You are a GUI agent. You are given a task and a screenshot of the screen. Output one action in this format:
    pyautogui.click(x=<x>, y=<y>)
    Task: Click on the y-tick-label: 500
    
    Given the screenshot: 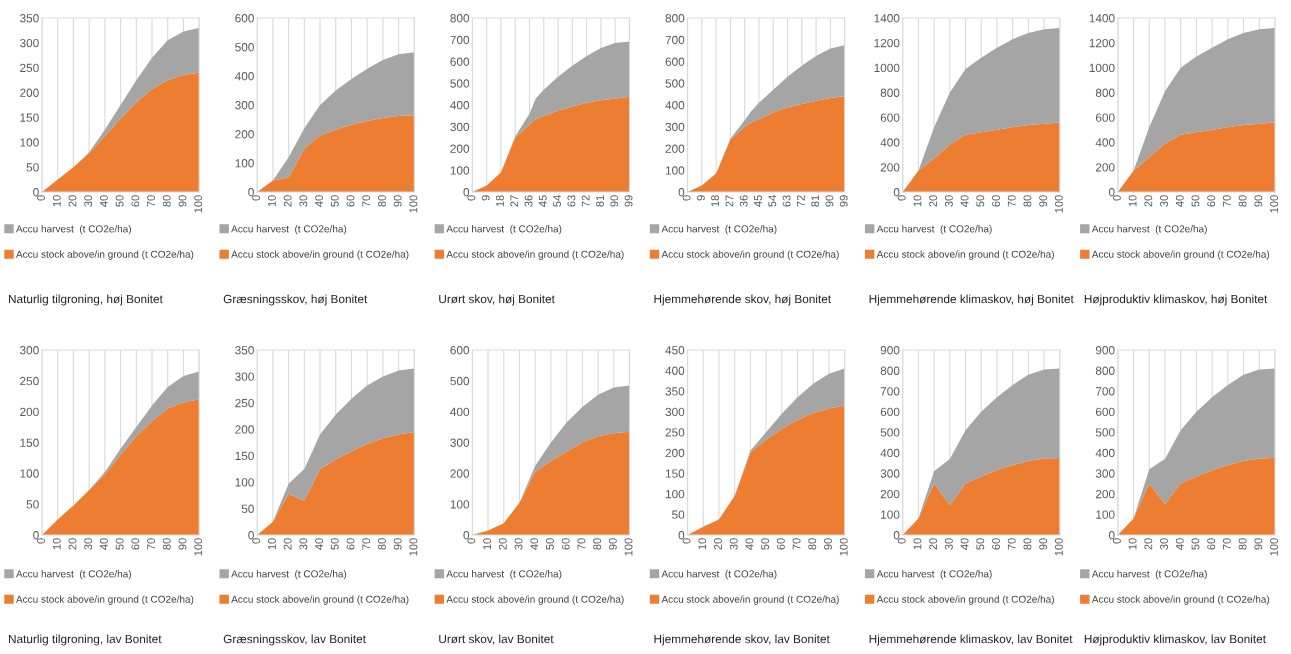 What is the action you would take?
    pyautogui.click(x=675, y=83)
    